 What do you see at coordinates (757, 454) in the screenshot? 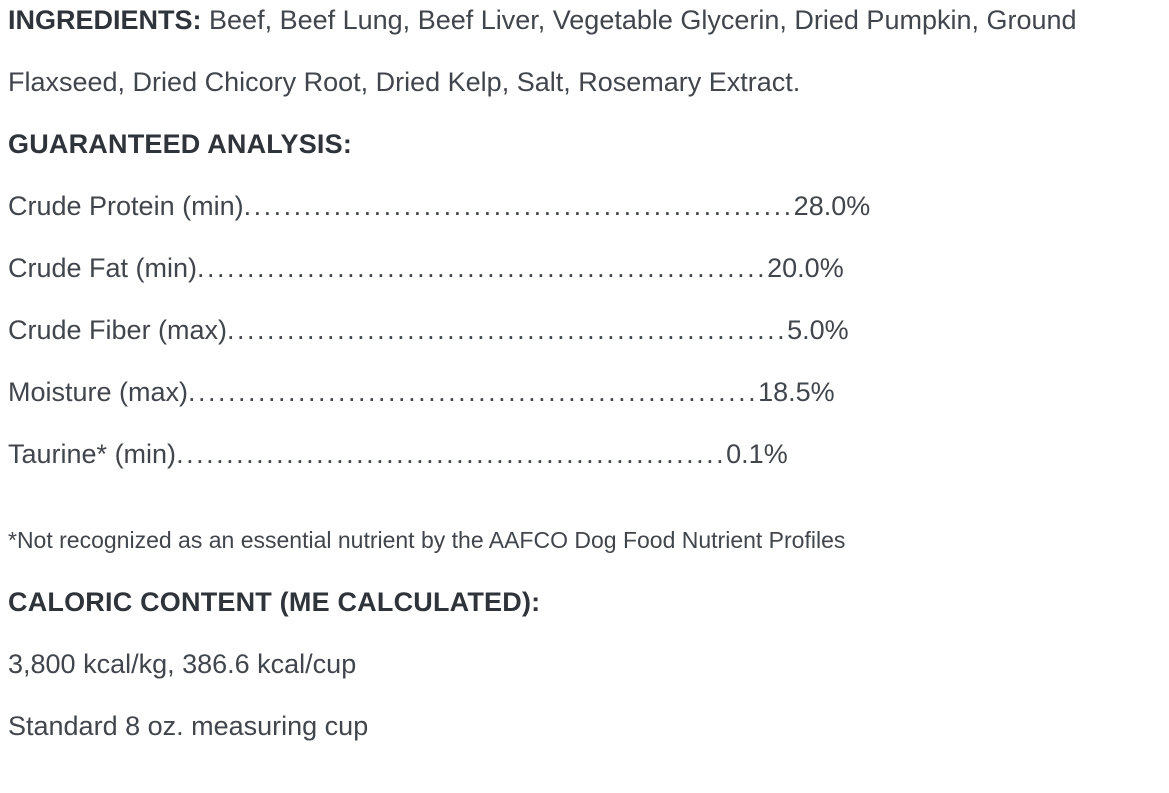
I see `analysis-row-value: 0.1%` at bounding box center [757, 454].